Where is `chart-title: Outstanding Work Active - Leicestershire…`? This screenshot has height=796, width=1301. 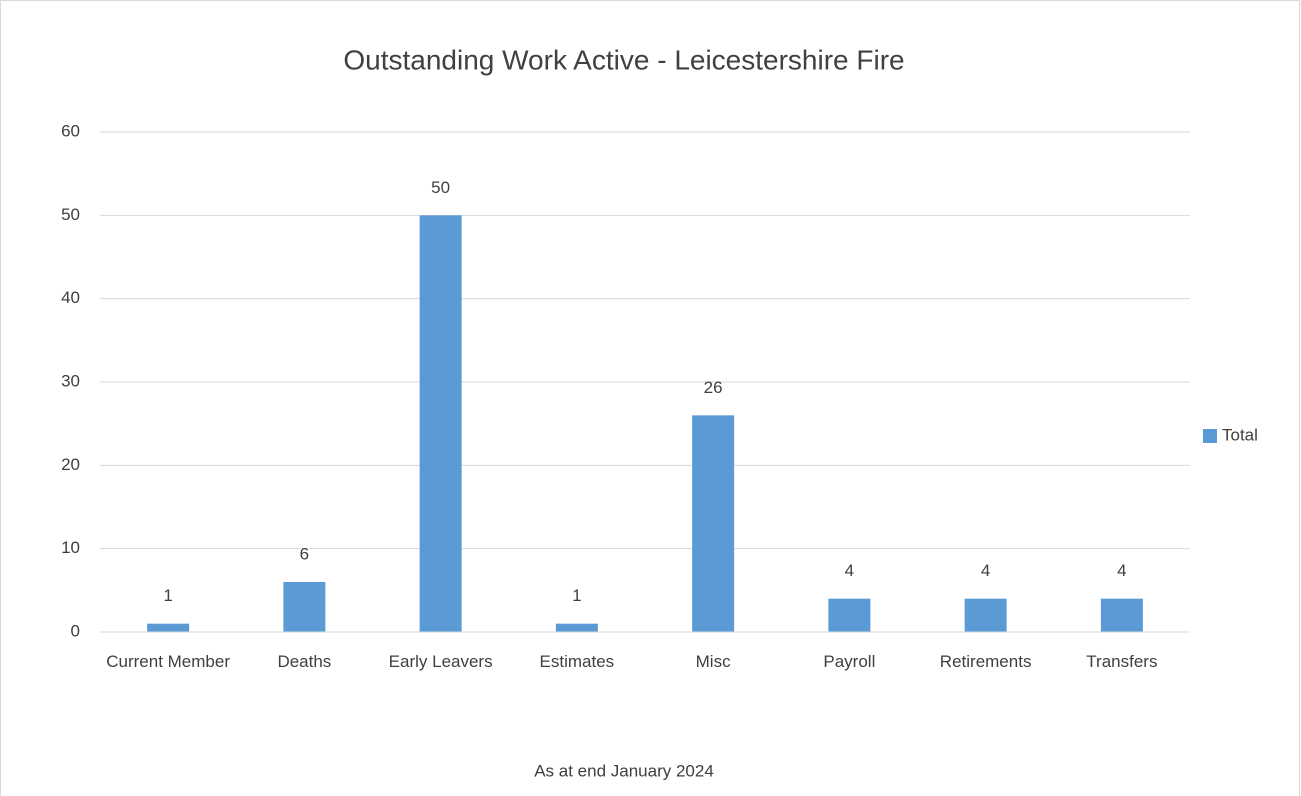 chart-title: Outstanding Work Active - Leicestershire… is located at coordinates (623, 59).